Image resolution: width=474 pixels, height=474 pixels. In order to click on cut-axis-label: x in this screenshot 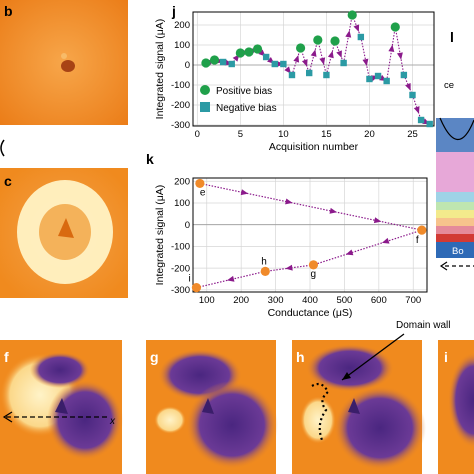, I will do `click(112, 421)`.